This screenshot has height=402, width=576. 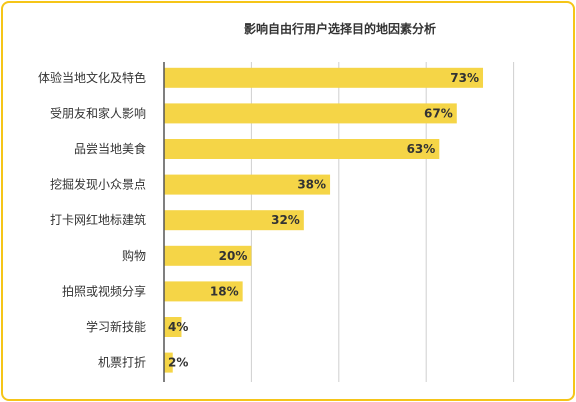 I want to click on category-label: 机票打折, so click(x=122, y=362).